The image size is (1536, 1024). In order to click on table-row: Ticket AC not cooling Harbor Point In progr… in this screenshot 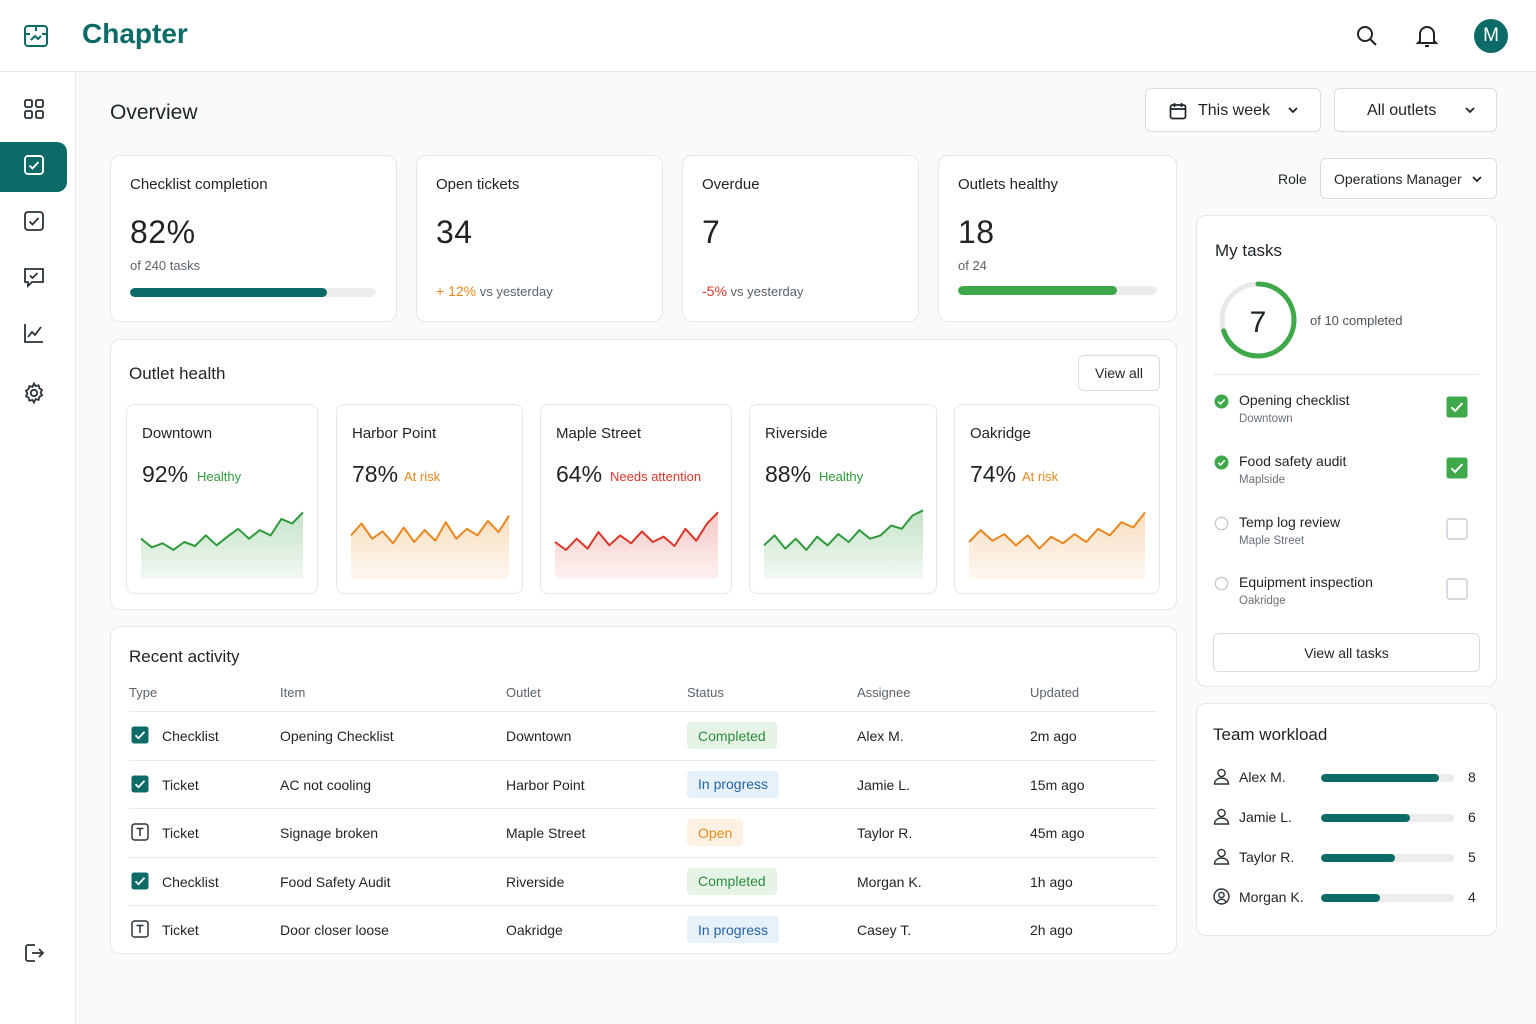, I will do `click(643, 783)`.